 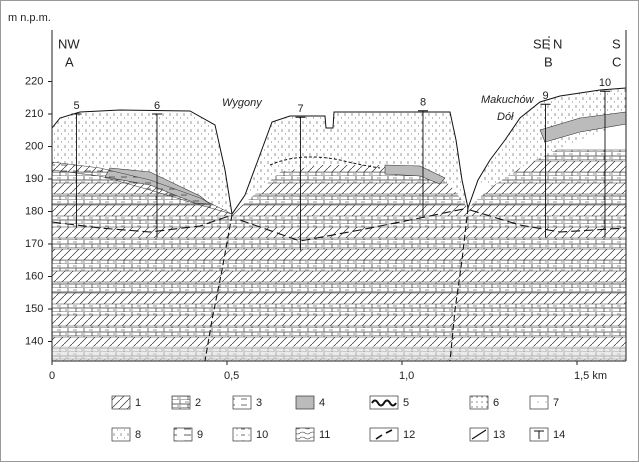 I want to click on y-tick-label: 220, so click(x=34, y=81).